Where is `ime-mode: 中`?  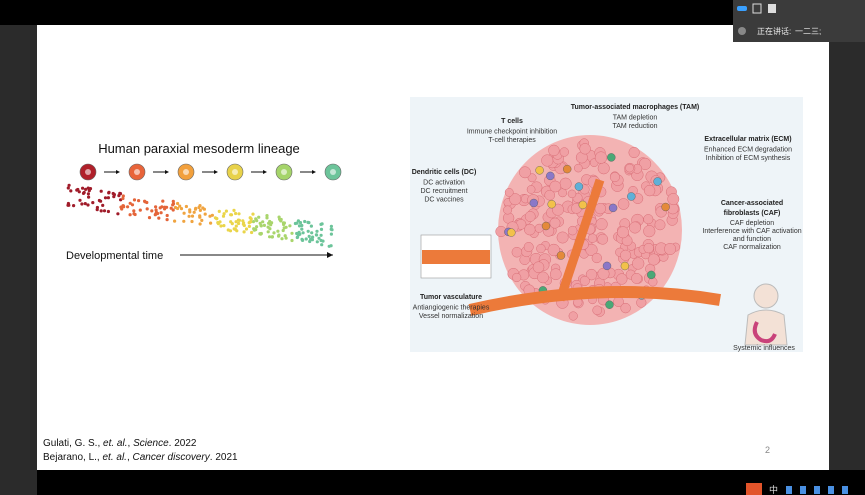
ime-mode: 中 is located at coordinates (773, 489).